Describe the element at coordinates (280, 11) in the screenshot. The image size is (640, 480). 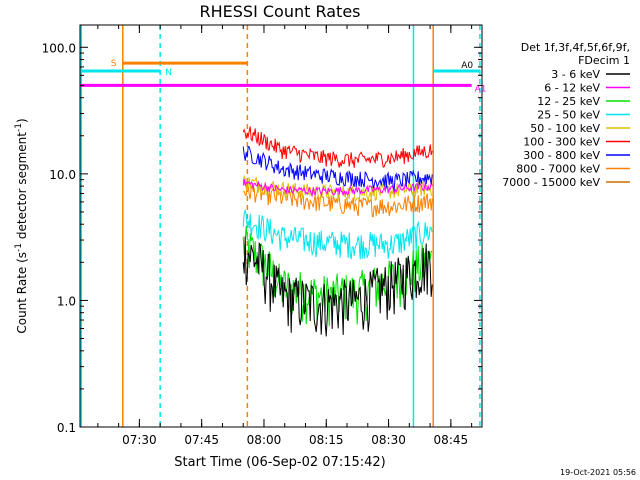
I see `chart-title: RHESSI Count Rates` at that location.